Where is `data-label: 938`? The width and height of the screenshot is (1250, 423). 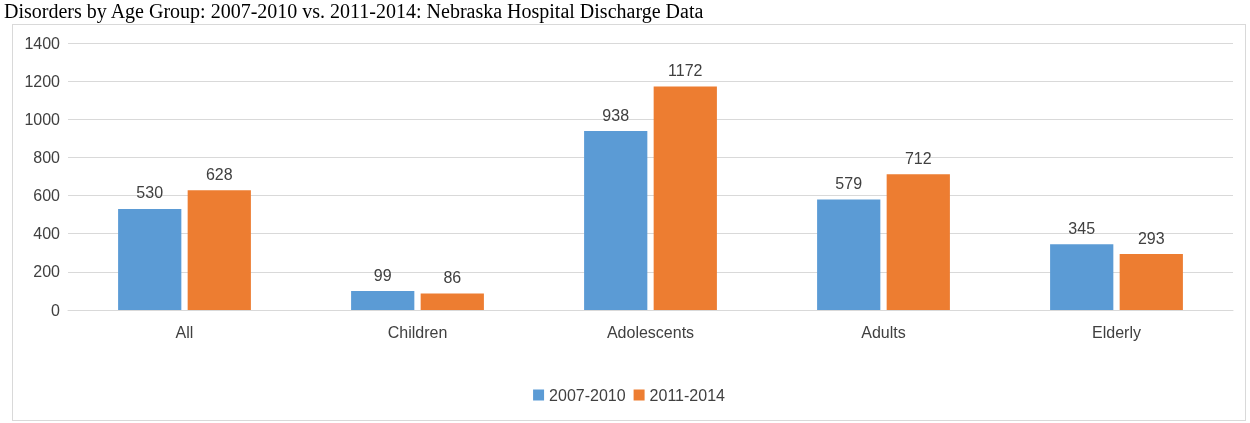 data-label: 938 is located at coordinates (616, 115).